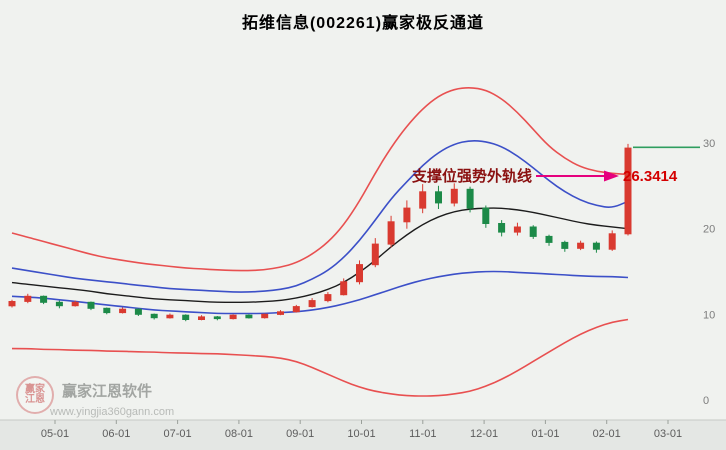 The width and height of the screenshot is (726, 450). Describe the element at coordinates (300, 434) in the screenshot. I see `x-axis-label: 09-01` at that location.